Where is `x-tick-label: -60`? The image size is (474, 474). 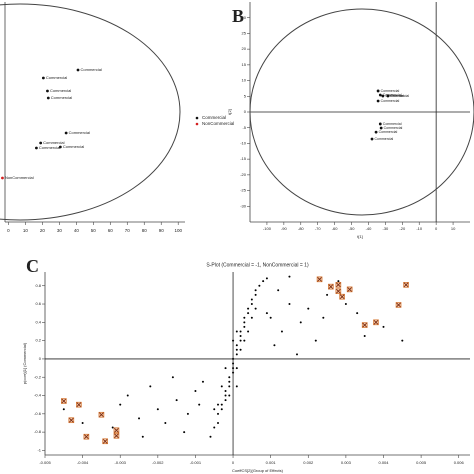 x-tick-label: -60 is located at coordinates (335, 228).